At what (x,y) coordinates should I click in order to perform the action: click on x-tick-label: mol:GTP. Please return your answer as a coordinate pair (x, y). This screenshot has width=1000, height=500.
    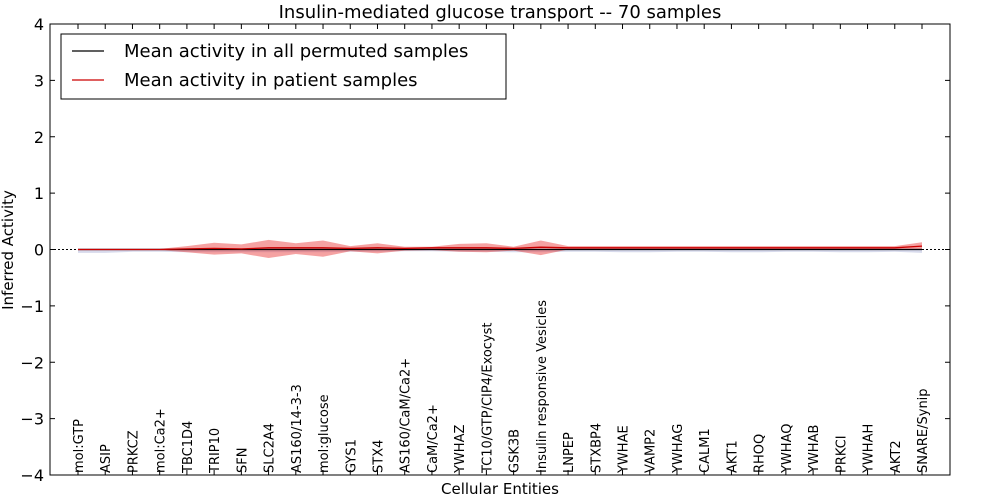
    Looking at the image, I should click on (79, 446).